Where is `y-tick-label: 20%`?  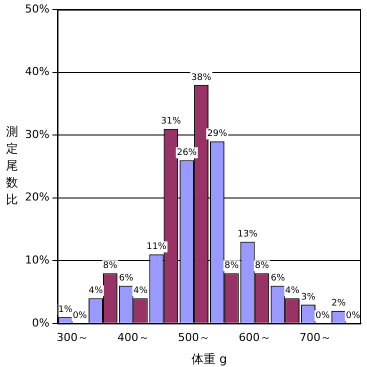 y-tick-label: 20% is located at coordinates (37, 197).